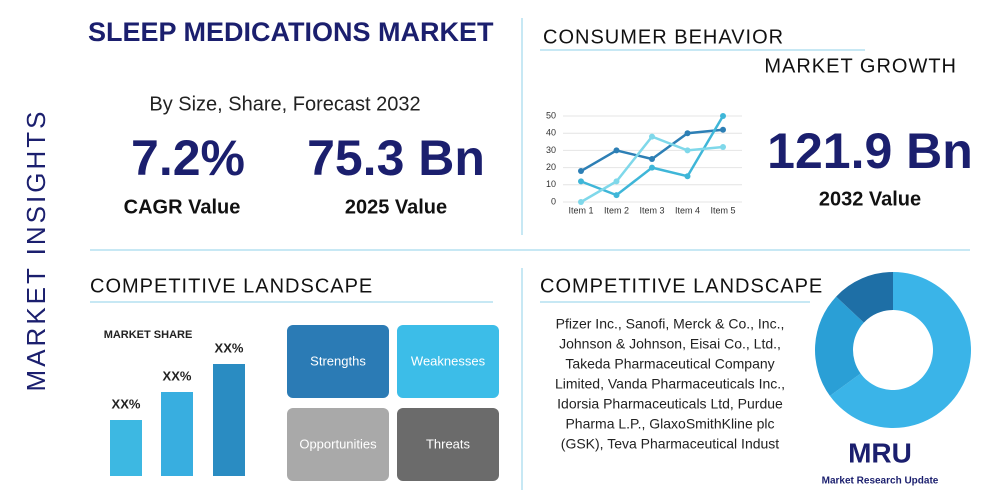 This screenshot has width=1000, height=500. What do you see at coordinates (553, 201) in the screenshot?
I see `y-tick-label: 0` at bounding box center [553, 201].